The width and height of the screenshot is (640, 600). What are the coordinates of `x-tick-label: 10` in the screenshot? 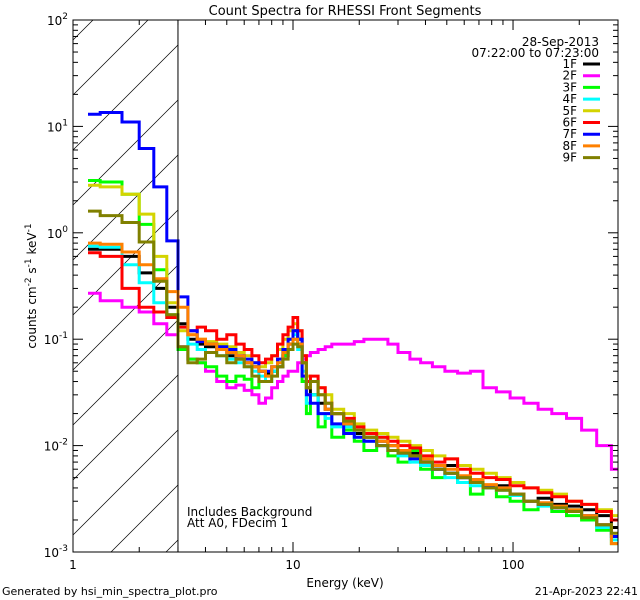 It's located at (292, 565).